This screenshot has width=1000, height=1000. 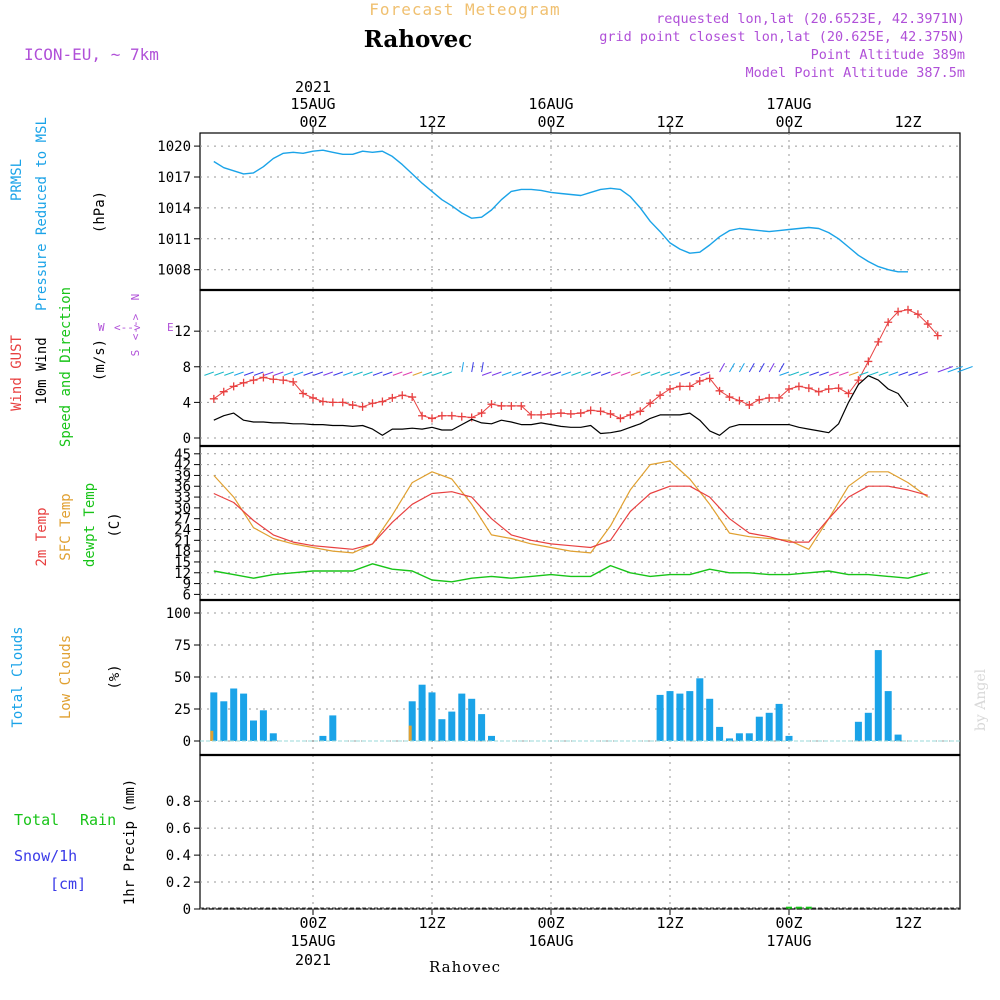 What do you see at coordinates (907, 923) in the screenshot?
I see `bottom-tick-label: 12Z` at bounding box center [907, 923].